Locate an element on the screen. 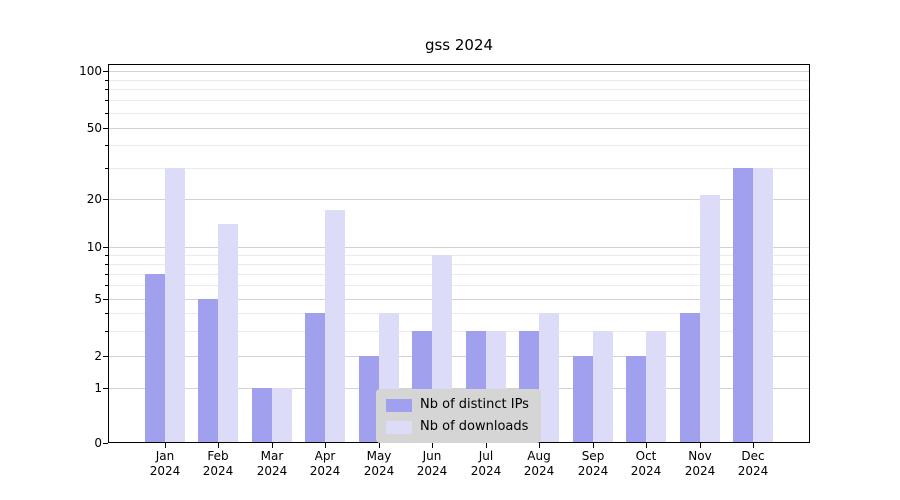 The width and height of the screenshot is (900, 500). x-tick-label: Jan 2024 is located at coordinates (165, 463).